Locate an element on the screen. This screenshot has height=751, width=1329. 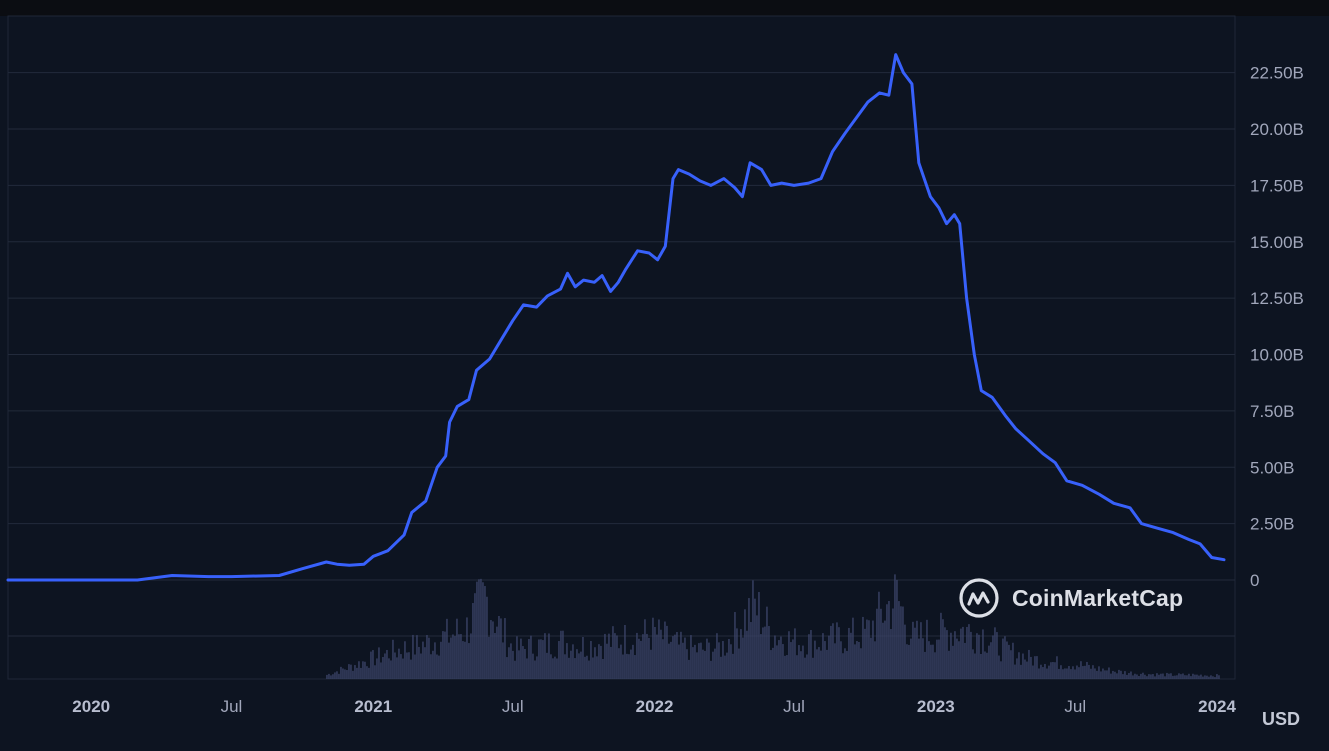
y-tick-label: 0 is located at coordinates (1254, 580).